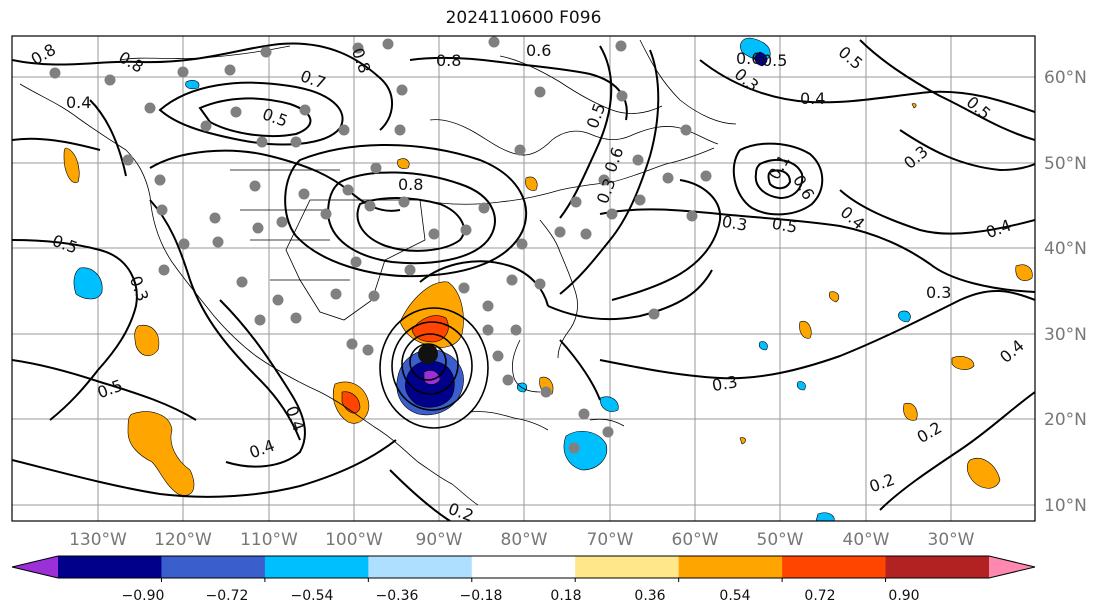  Describe the element at coordinates (780, 540) in the screenshot. I see `lon-label: 50°W` at that location.